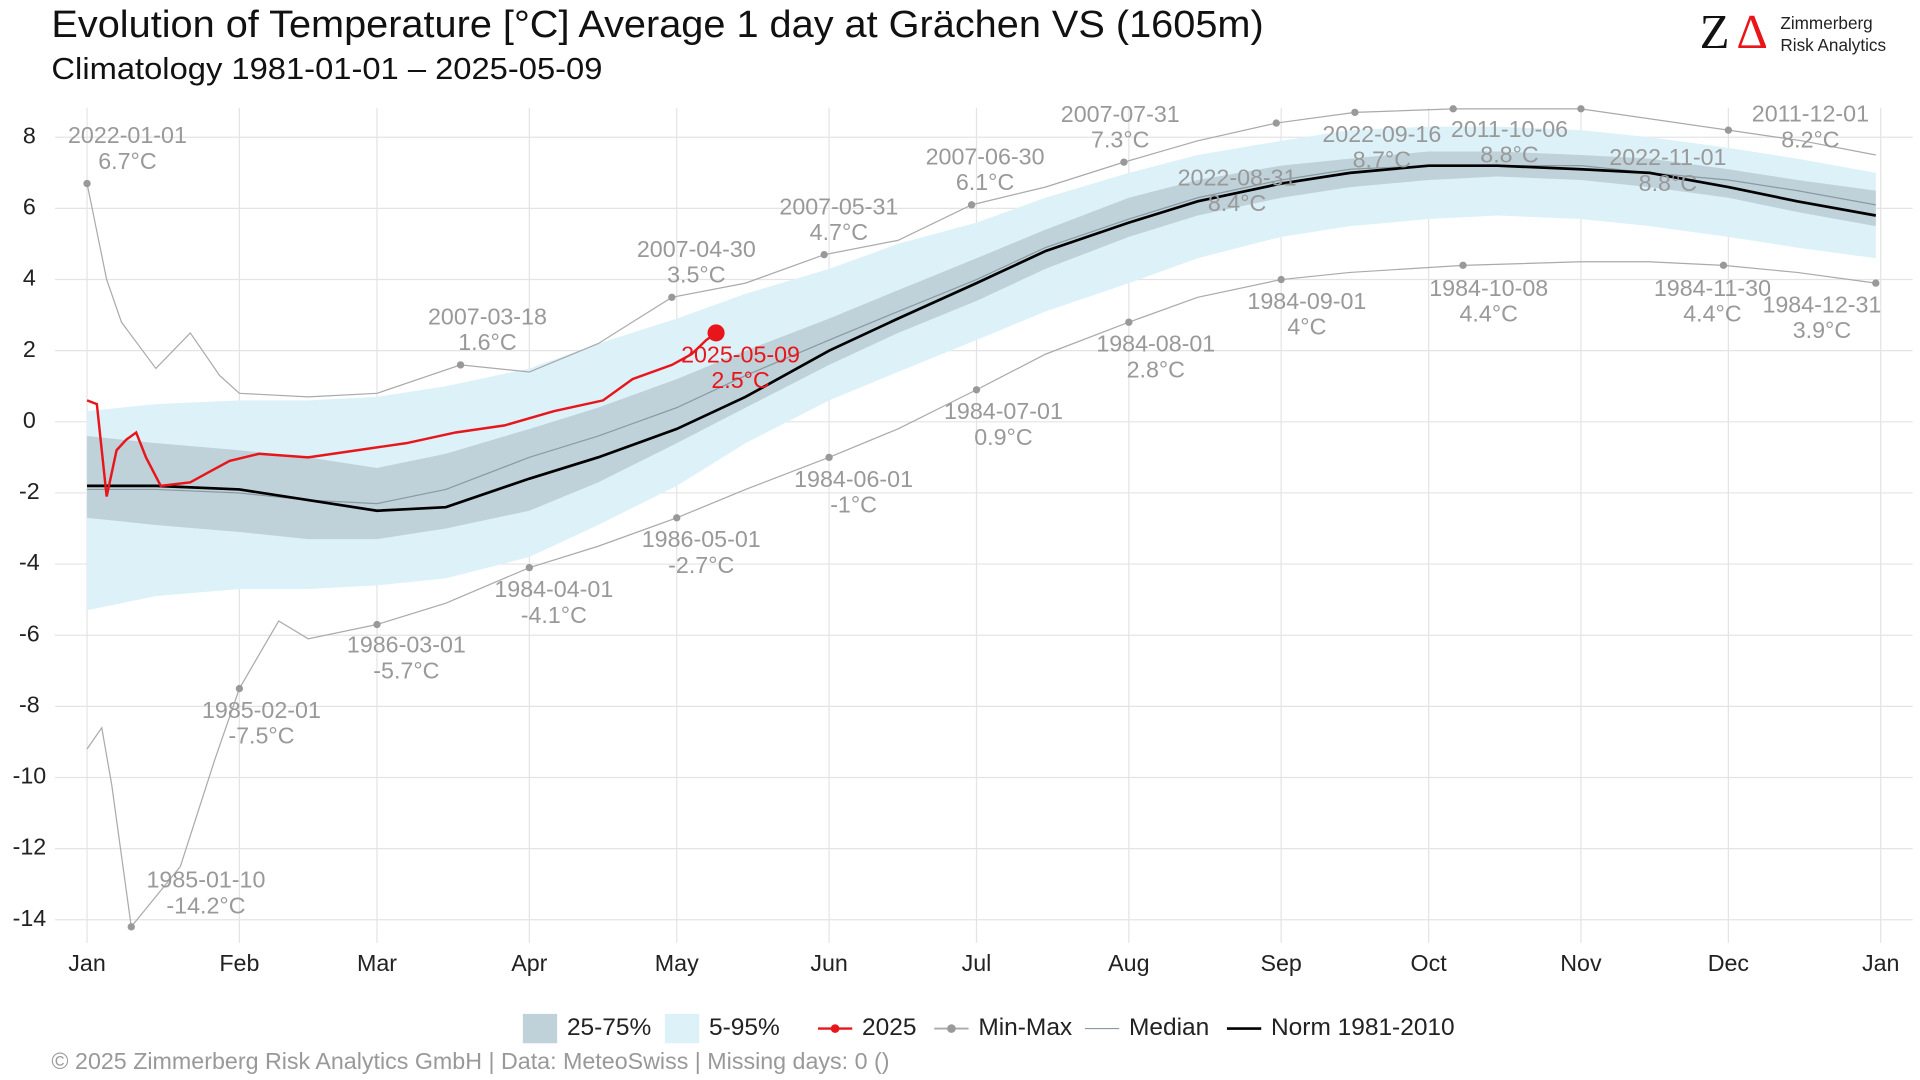  Describe the element at coordinates (553, 589) in the screenshot. I see `annotation-date: 1984-04-01` at that location.